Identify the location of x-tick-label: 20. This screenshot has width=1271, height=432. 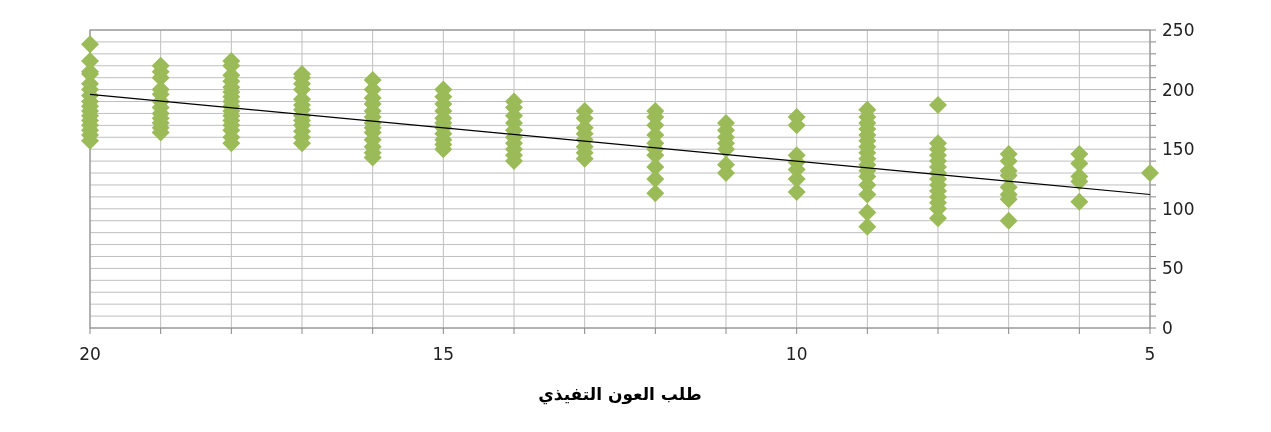
(90, 354).